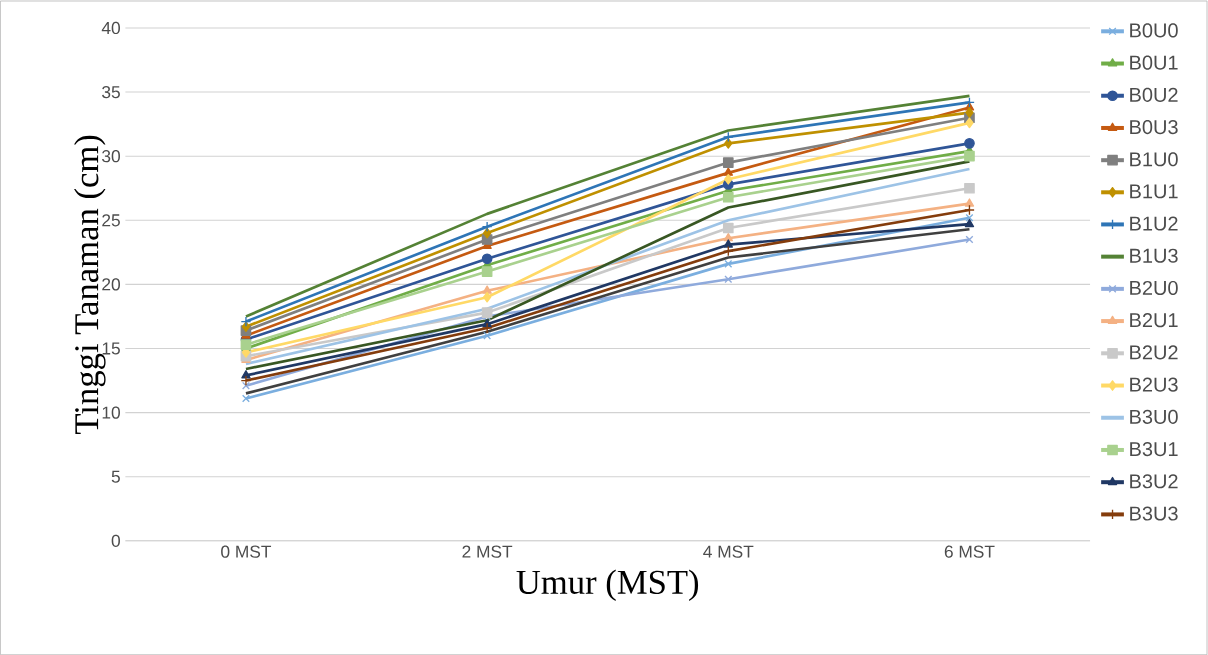 This screenshot has width=1208, height=655. Describe the element at coordinates (1154, 287) in the screenshot. I see `legend-label: B2U0` at that location.